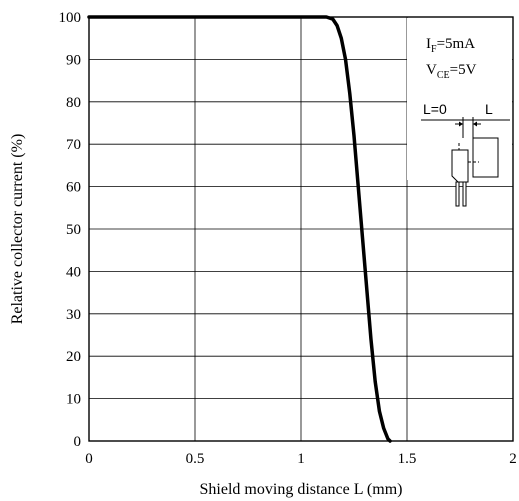 Image resolution: width=519 pixels, height=501 pixels. Describe the element at coordinates (73, 272) in the screenshot. I see `y-tick-label: 40` at that location.